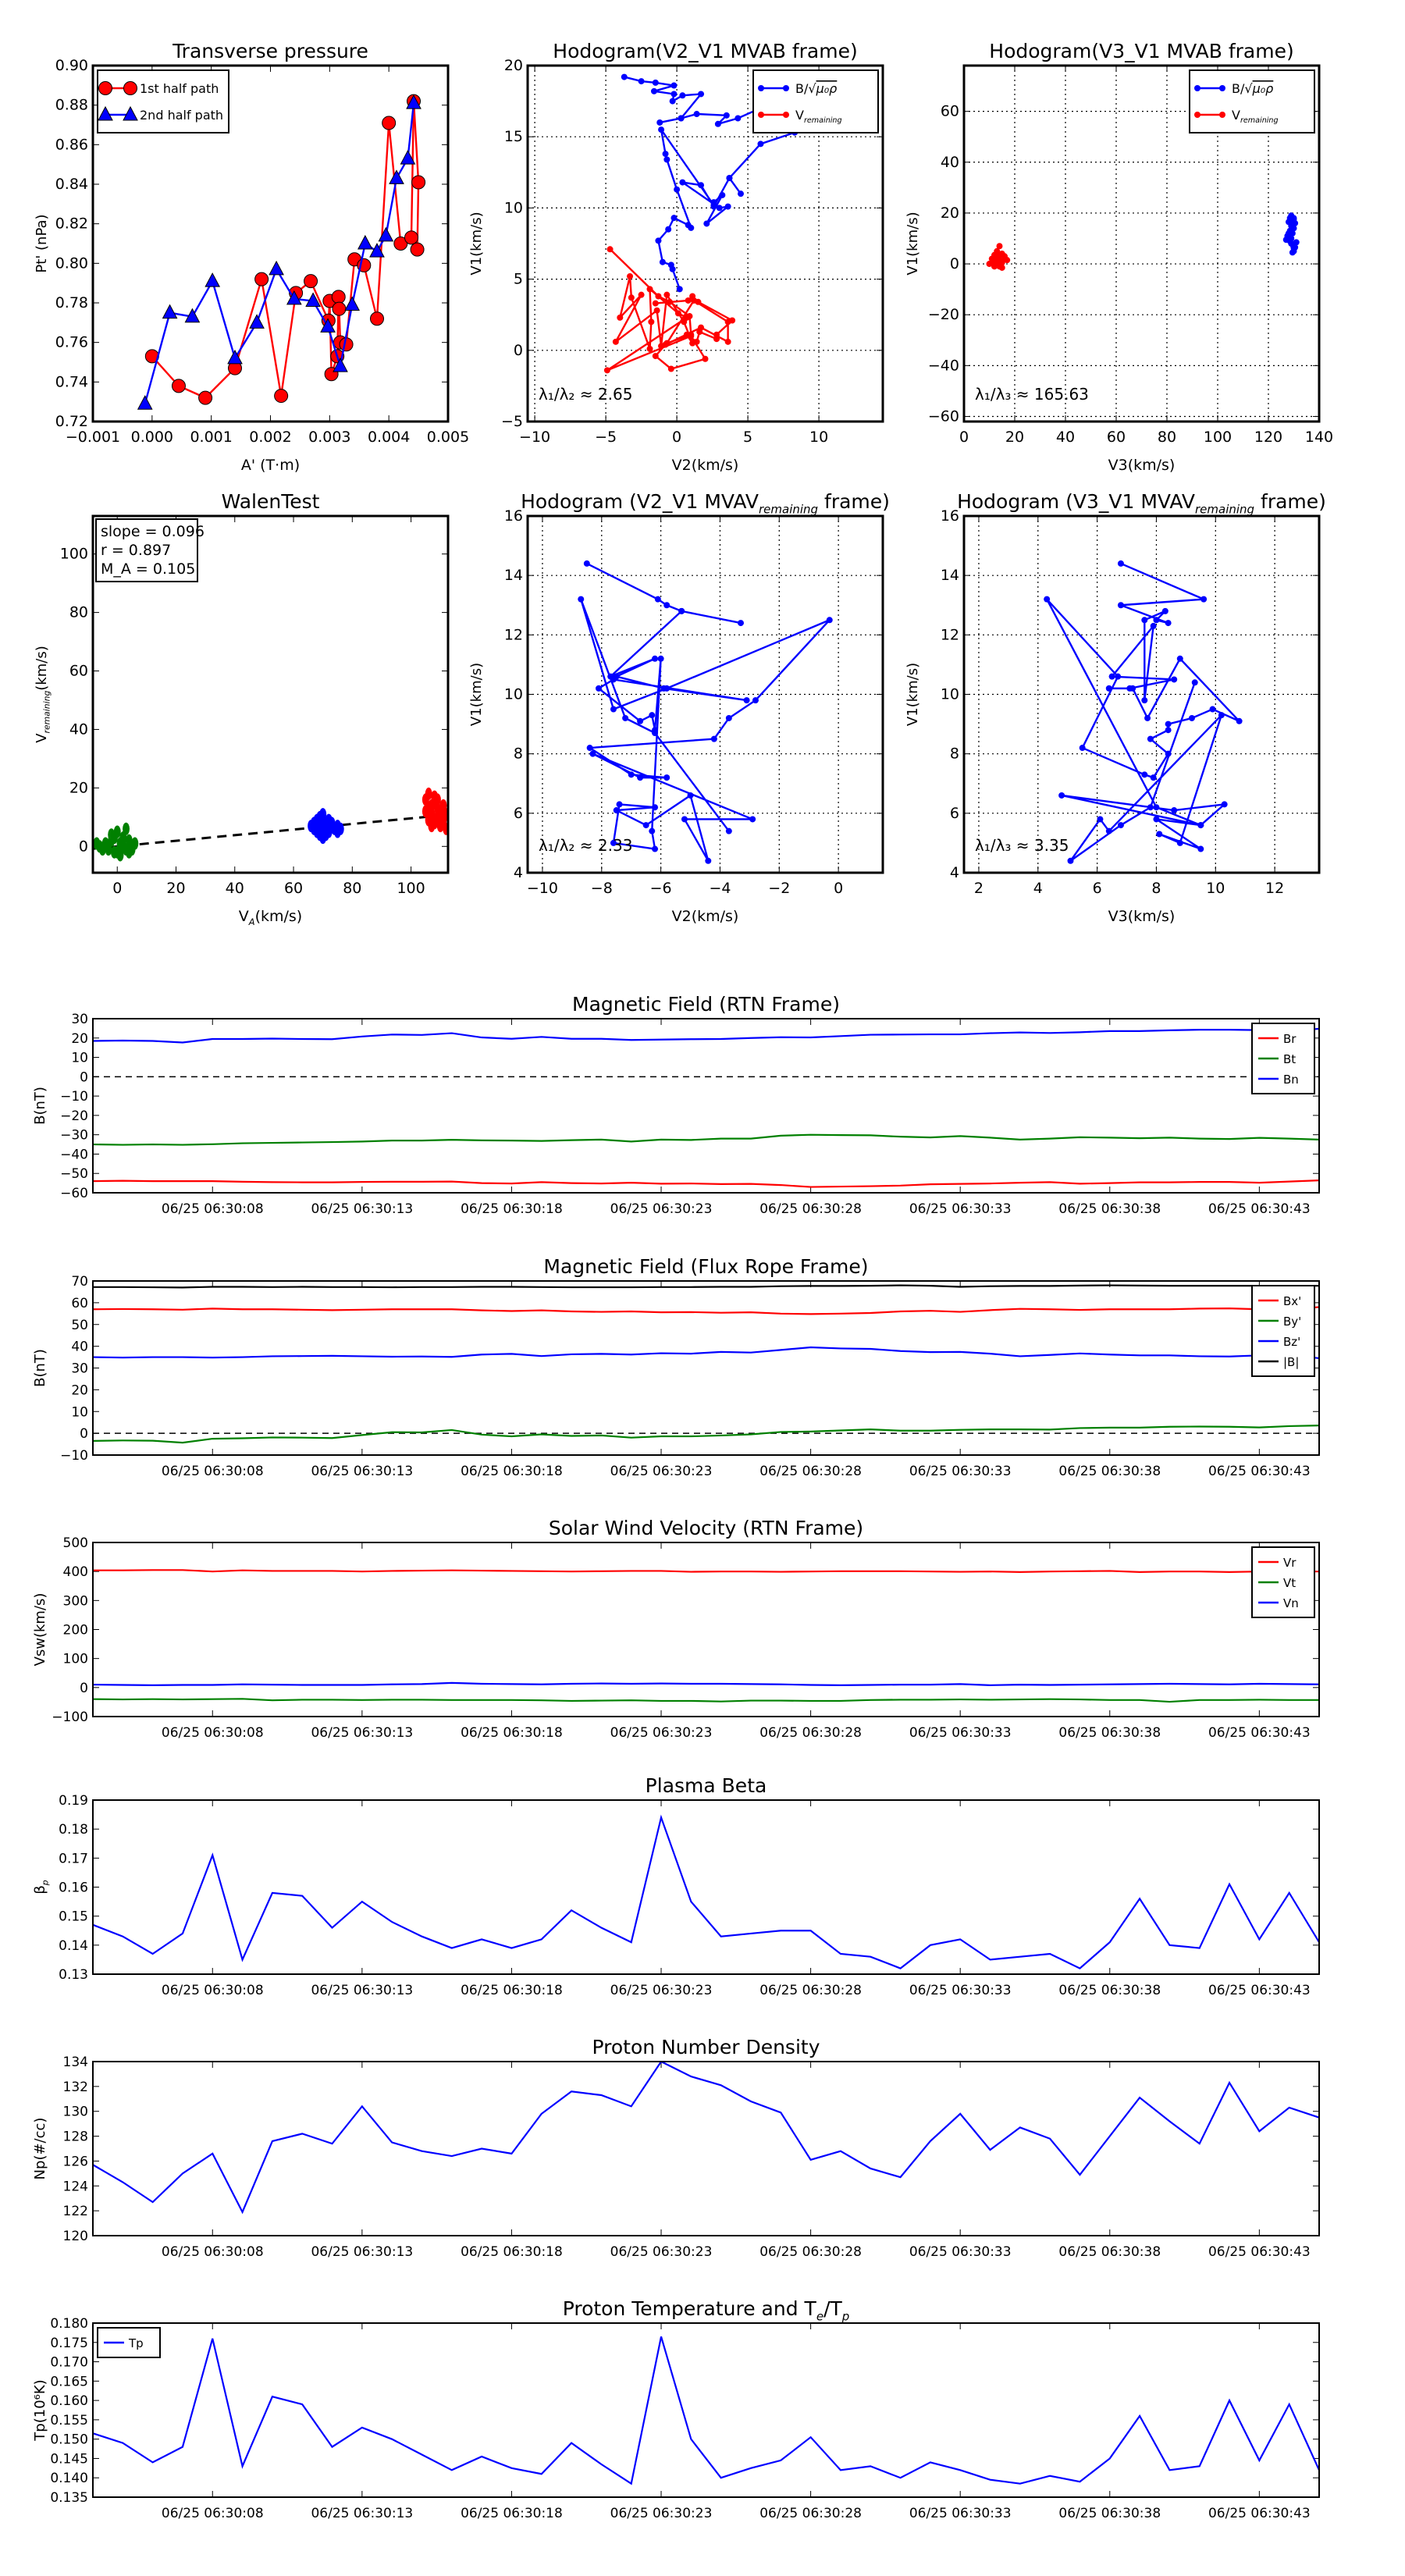  What do you see at coordinates (73, 1975) in the screenshot?
I see `y-tick-label: 0.13` at bounding box center [73, 1975].